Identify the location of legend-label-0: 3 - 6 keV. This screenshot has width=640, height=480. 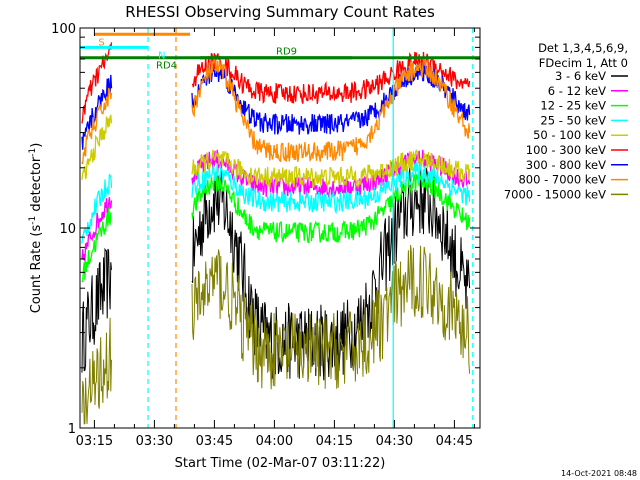
(580, 76).